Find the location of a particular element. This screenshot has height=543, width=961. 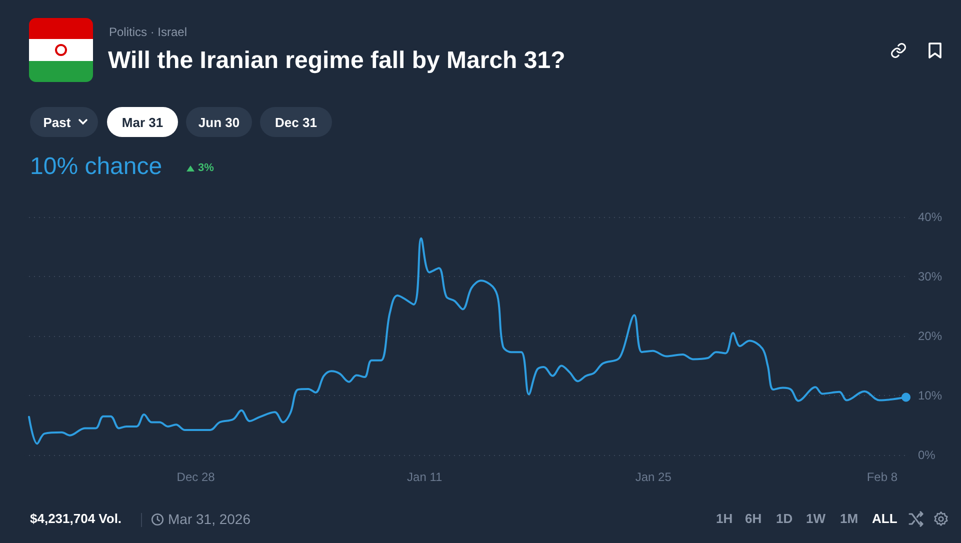

y-tick-label: 20% is located at coordinates (930, 336).